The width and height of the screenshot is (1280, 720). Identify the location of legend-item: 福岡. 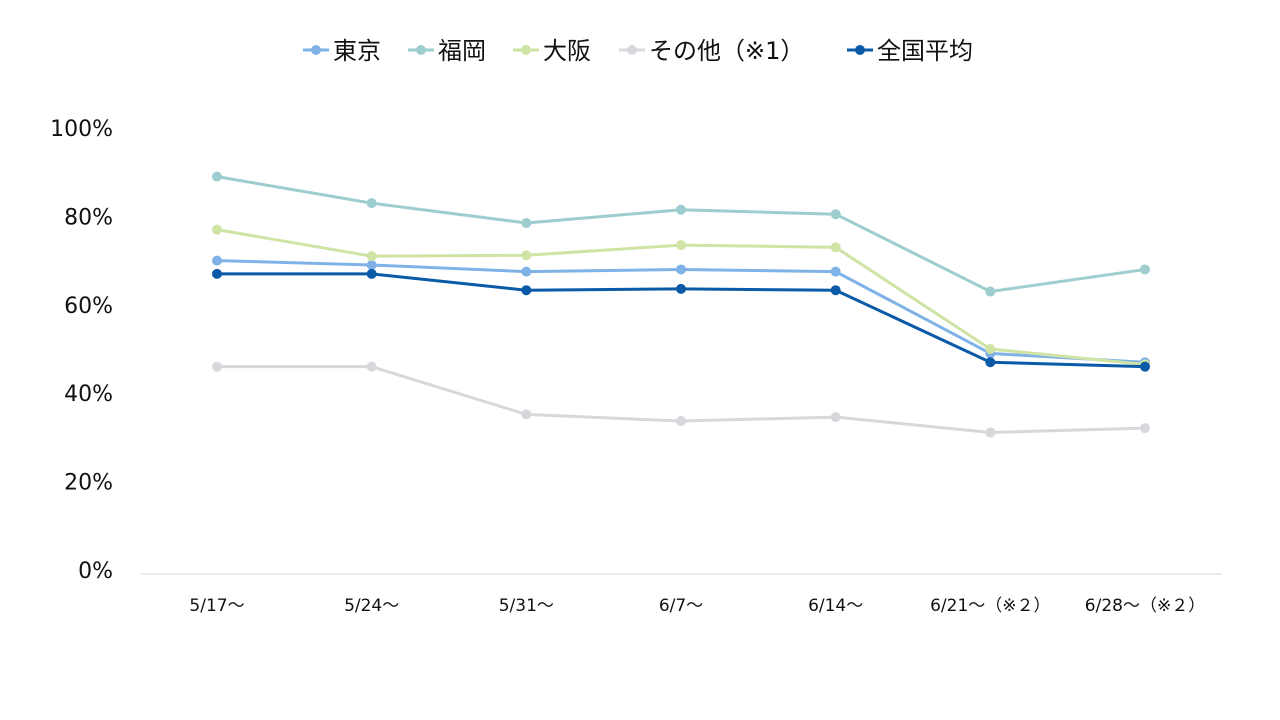
(447, 51).